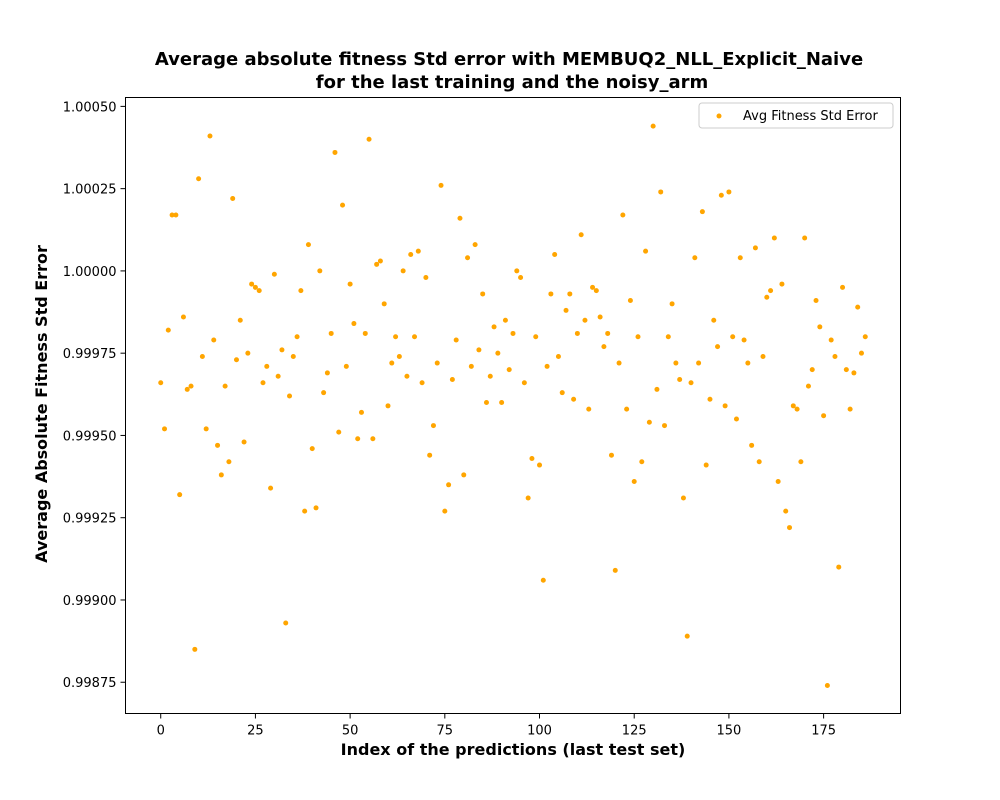 The height and width of the screenshot is (800, 1000). What do you see at coordinates (90, 683) in the screenshot?
I see `y-tick-label: 0.99875` at bounding box center [90, 683].